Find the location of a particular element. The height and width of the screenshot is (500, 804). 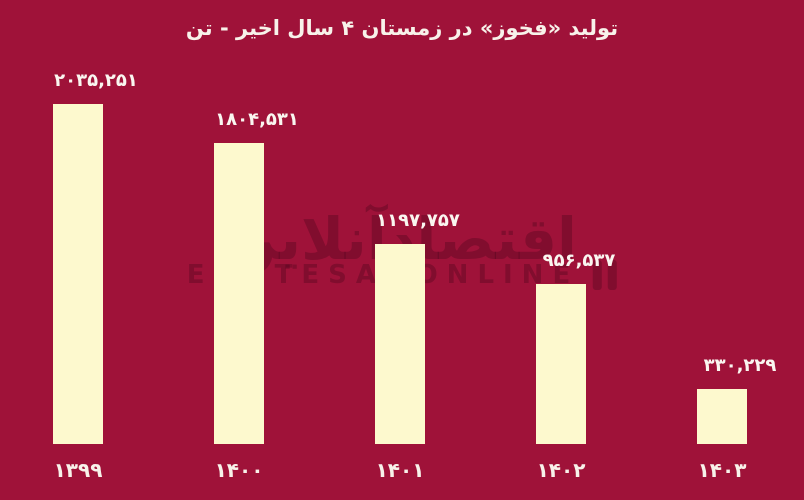

bar-value-label: ۱۱۹۷,۷۵۷ is located at coordinates (418, 220).